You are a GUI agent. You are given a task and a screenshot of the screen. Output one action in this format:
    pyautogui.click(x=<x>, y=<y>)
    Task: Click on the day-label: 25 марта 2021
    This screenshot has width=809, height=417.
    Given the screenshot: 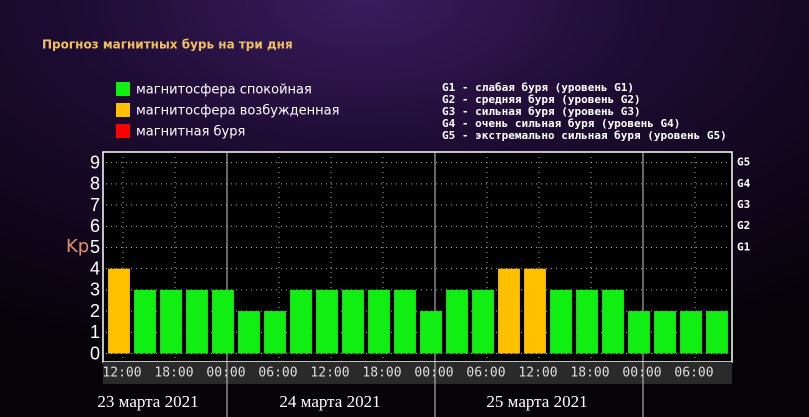 What is the action you would take?
    pyautogui.click(x=536, y=401)
    